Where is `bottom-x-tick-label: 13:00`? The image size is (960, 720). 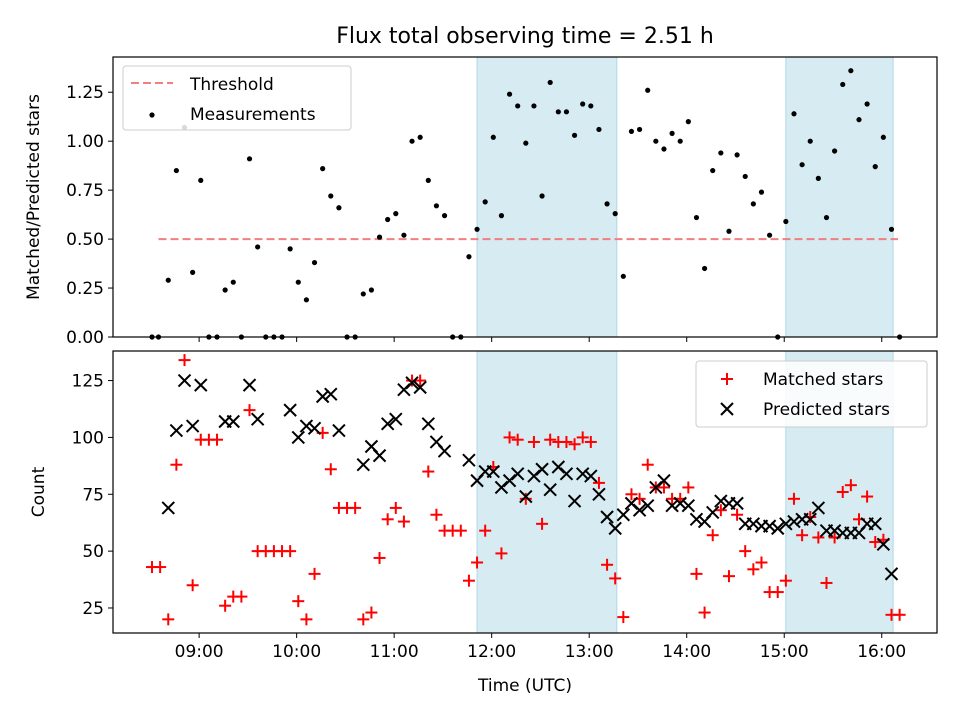
bottom-x-tick-label: 13:00 is located at coordinates (589, 652).